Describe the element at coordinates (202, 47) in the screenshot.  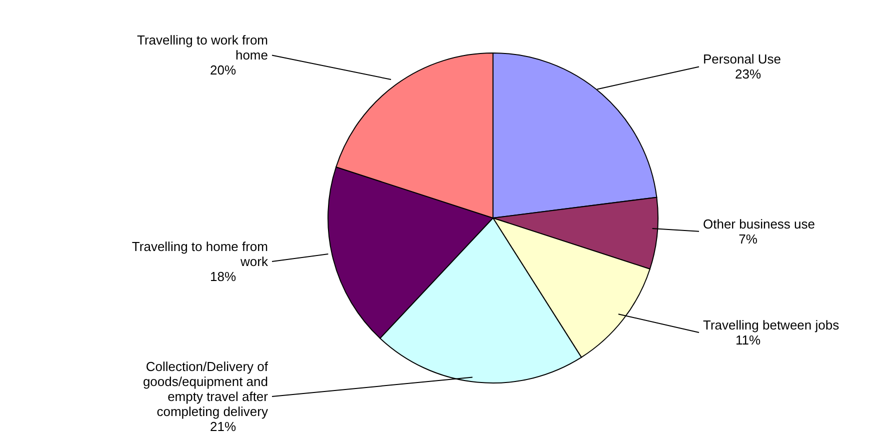
I see `slice-label: Travelling to work from home` at that location.